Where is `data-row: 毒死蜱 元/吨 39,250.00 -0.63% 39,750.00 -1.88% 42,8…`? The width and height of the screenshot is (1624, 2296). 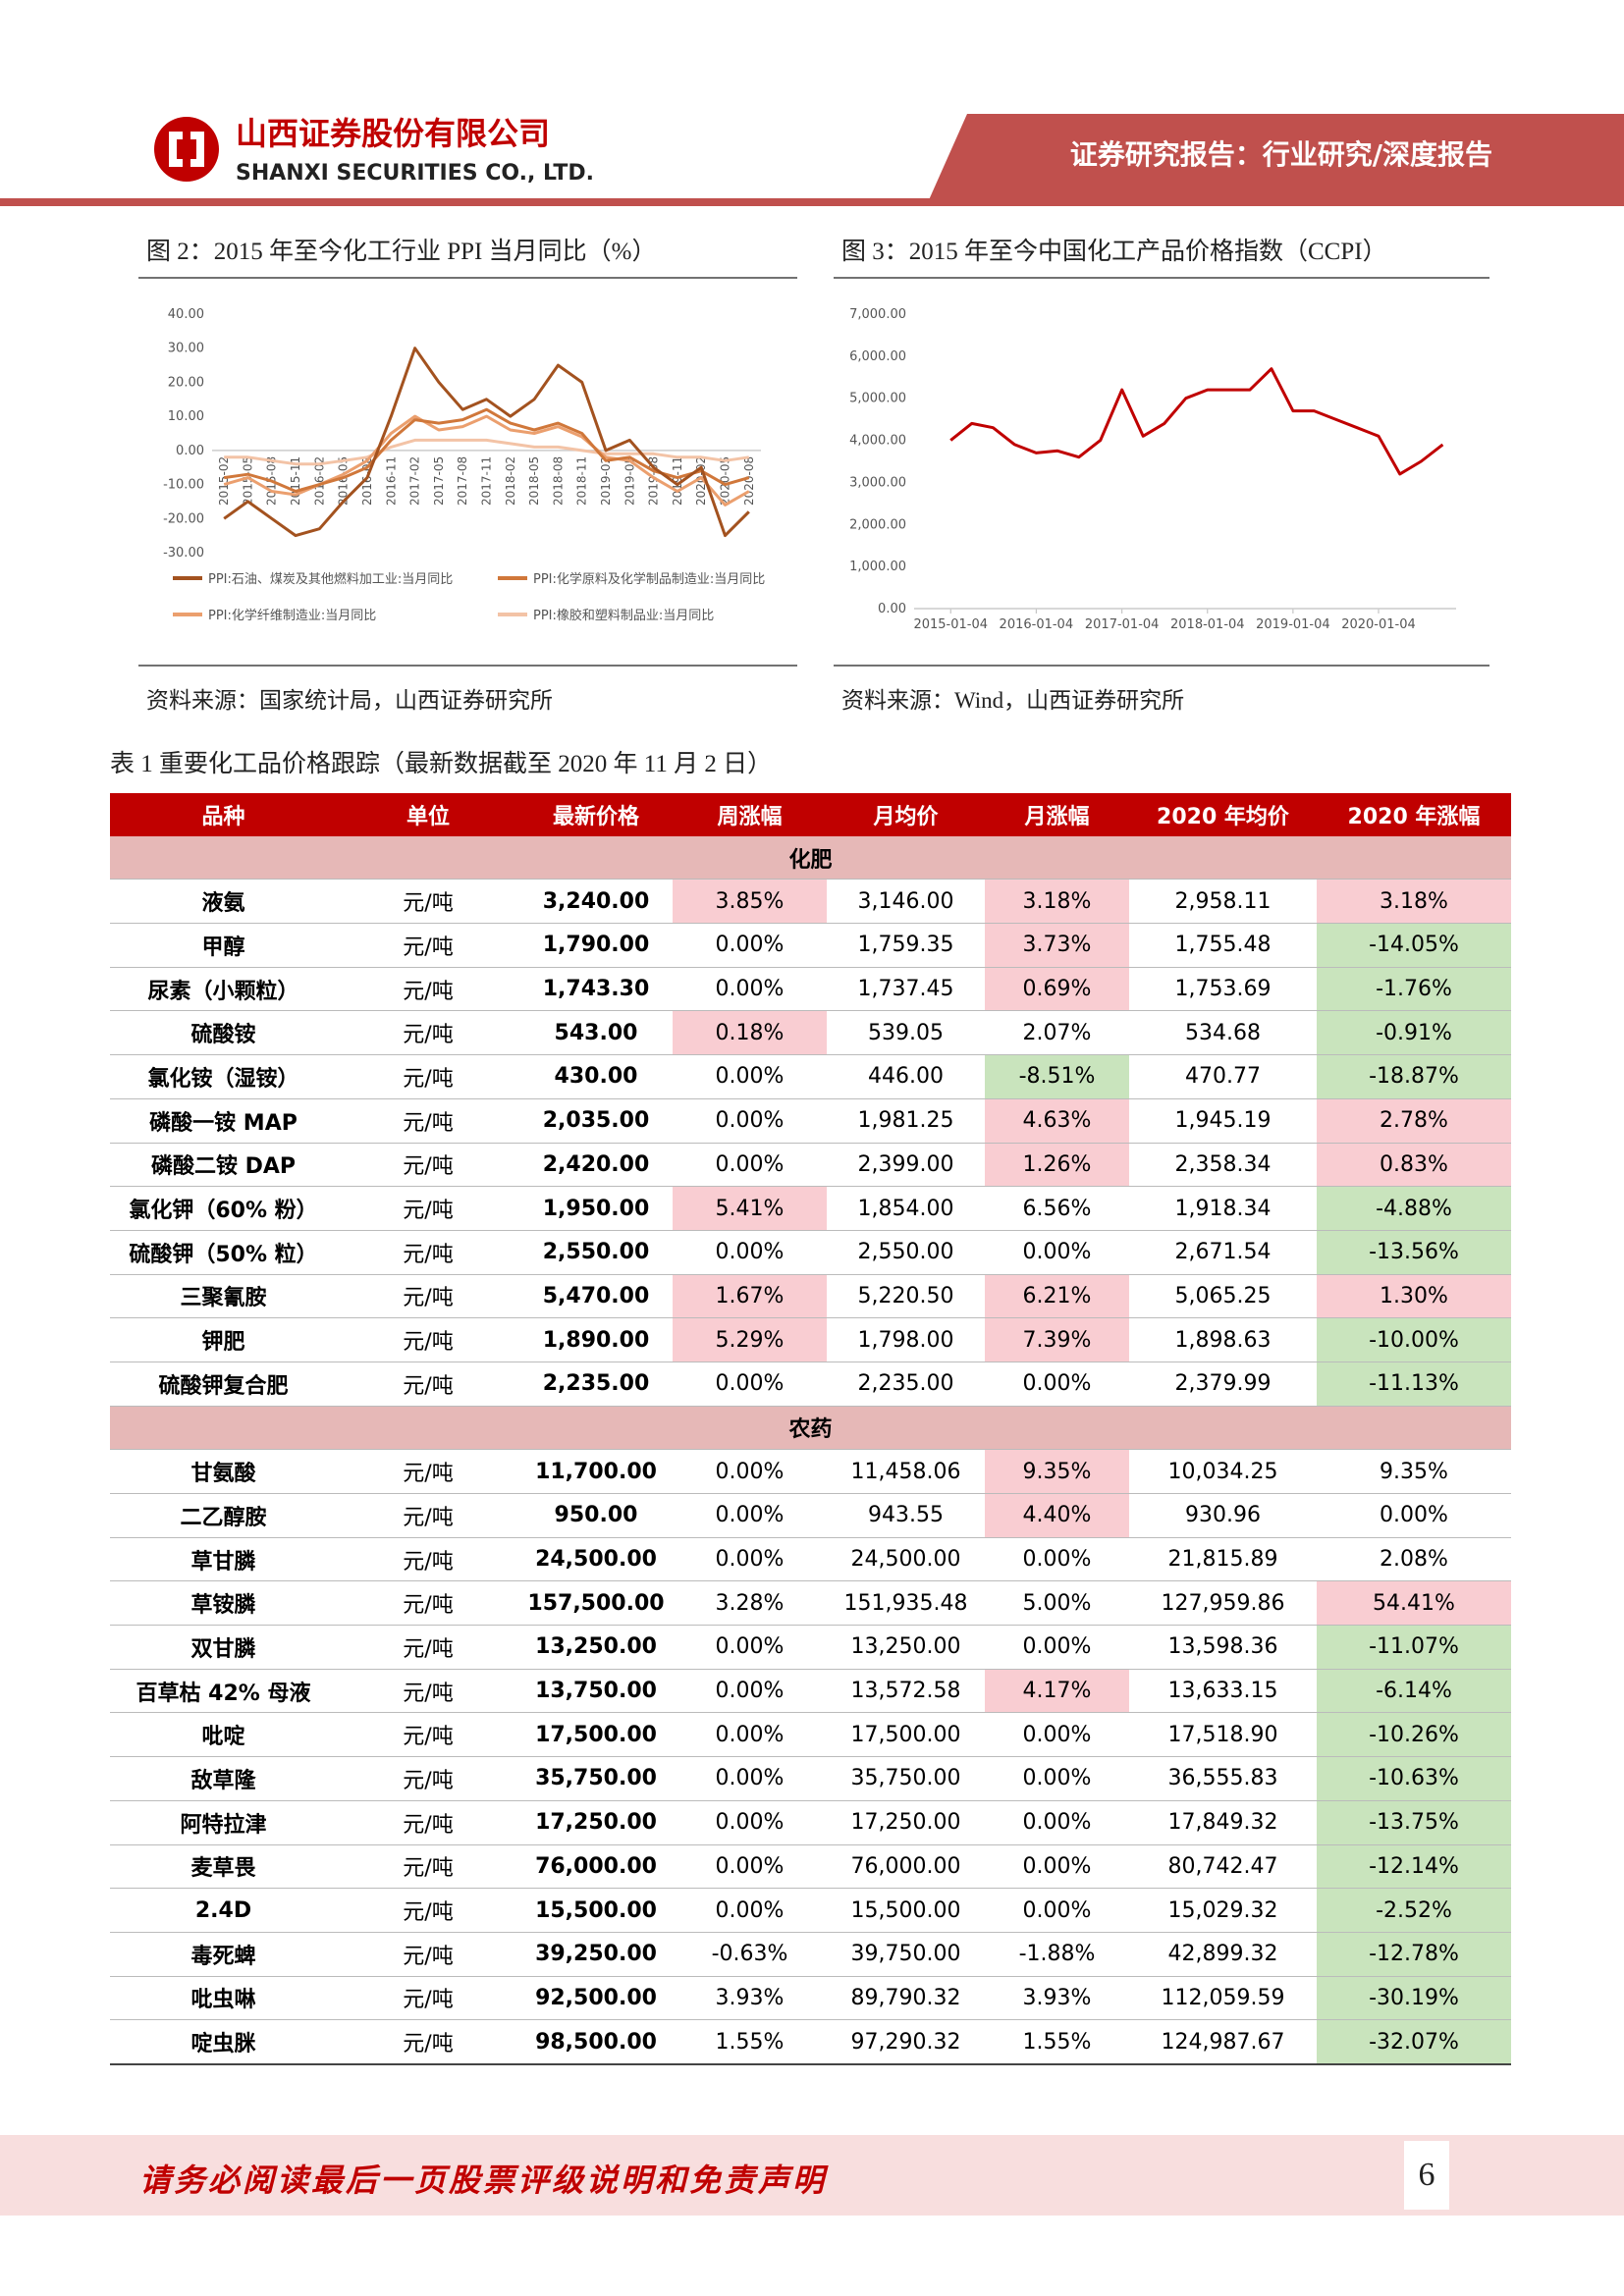 data-row: 毒死蜱 元/吨 39,250.00 -0.63% 39,750.00 -1.88% 42,8… is located at coordinates (810, 1954).